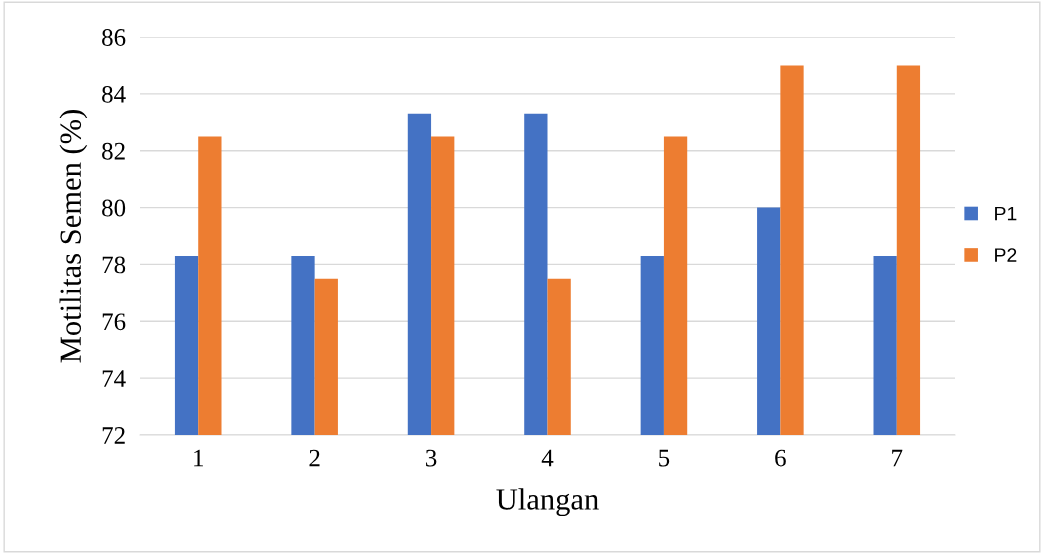 This screenshot has width=1044, height=554. I want to click on y-axis-title: Motilitas Semen (%), so click(73, 236).